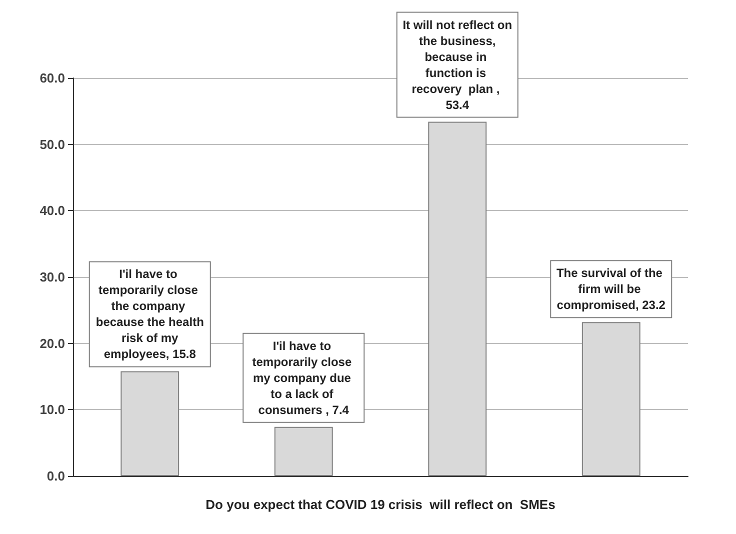  What do you see at coordinates (303, 377) in the screenshot?
I see `data-label: I'il have to temporarily close my company due to a lack of consumers , 7.4` at bounding box center [303, 377].